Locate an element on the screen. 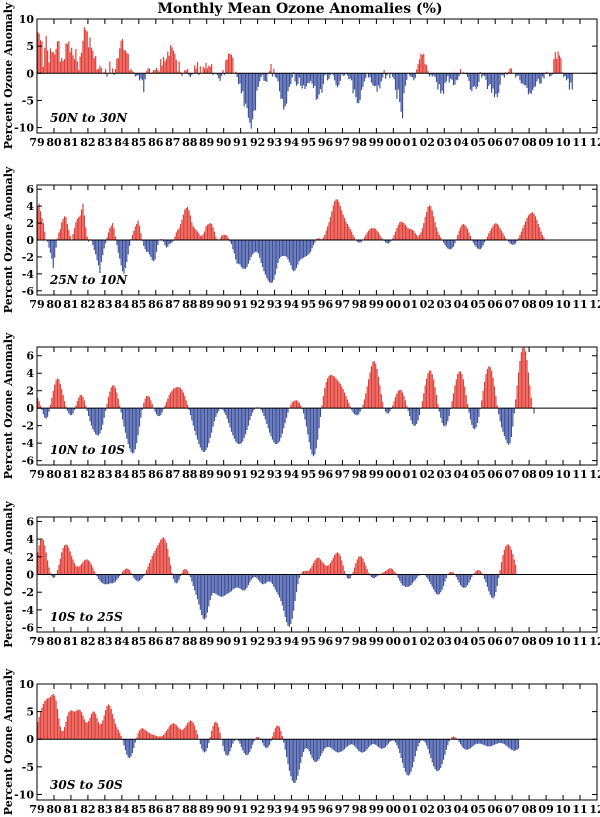  y-tick-label: -5 is located at coordinates (28, 767).